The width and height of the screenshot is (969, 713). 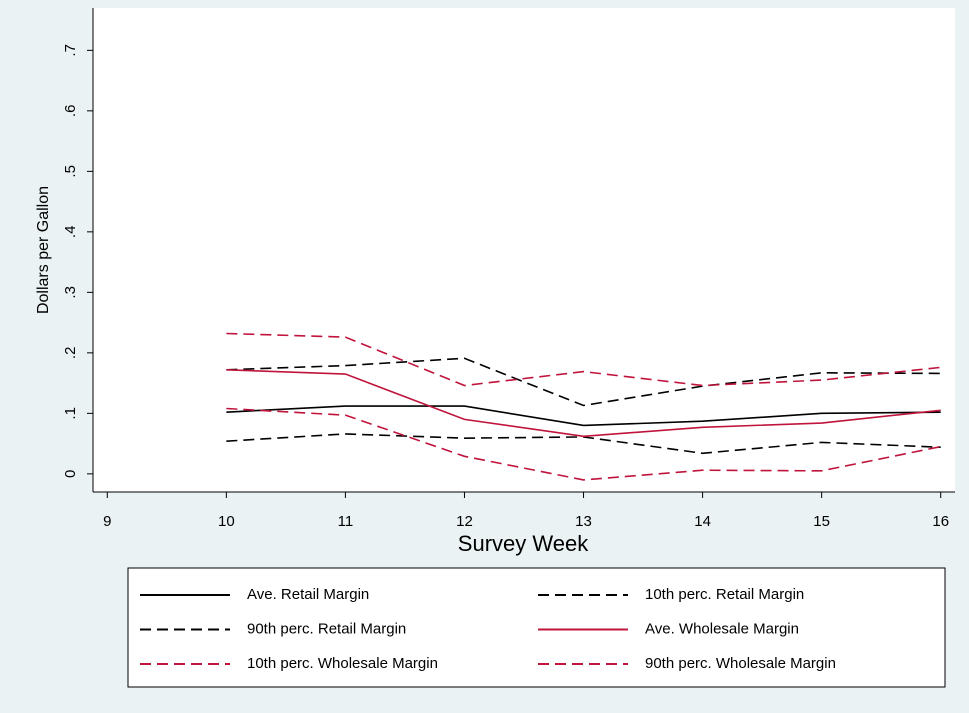 What do you see at coordinates (70, 50) in the screenshot?
I see `y-tick-label: .7` at bounding box center [70, 50].